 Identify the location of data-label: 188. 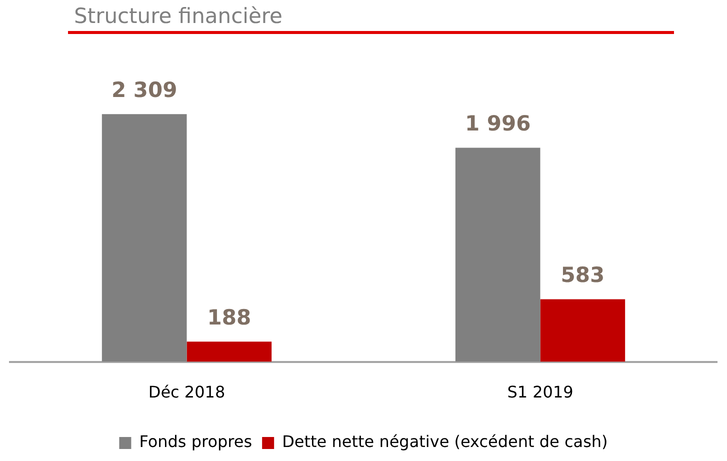
(229, 318).